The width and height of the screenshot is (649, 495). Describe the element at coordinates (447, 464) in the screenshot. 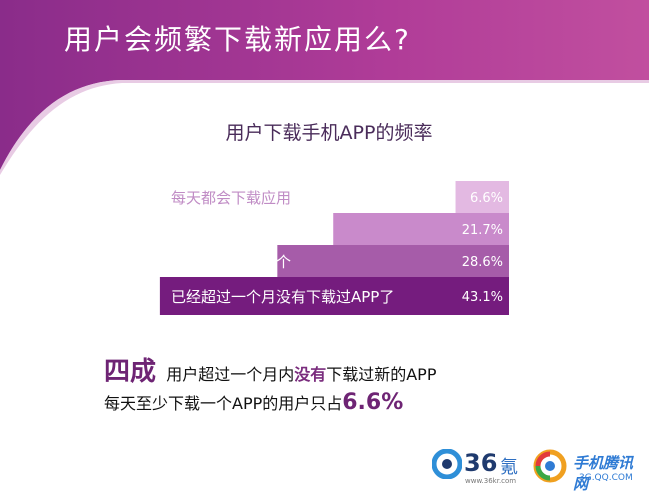

I see `36kr-logo-icon` at that location.